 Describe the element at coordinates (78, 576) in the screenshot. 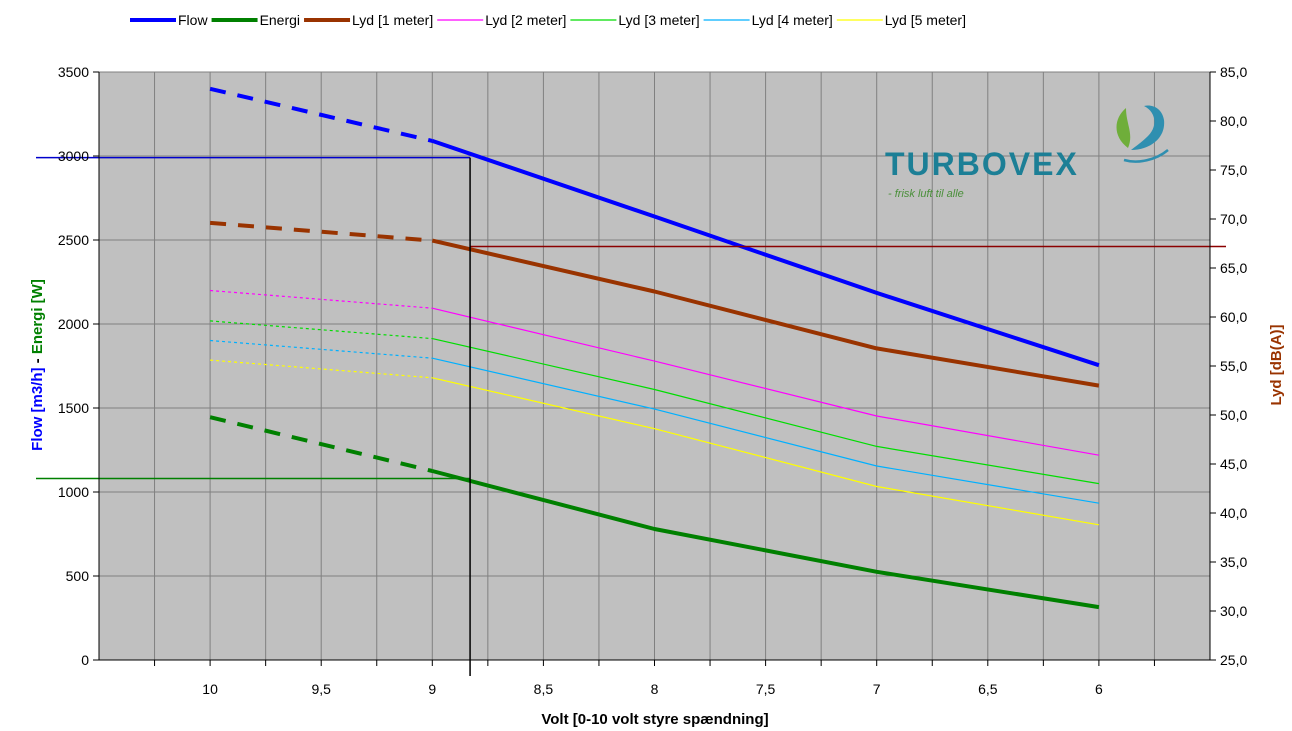

I see `y-left-tick-label: 500` at that location.